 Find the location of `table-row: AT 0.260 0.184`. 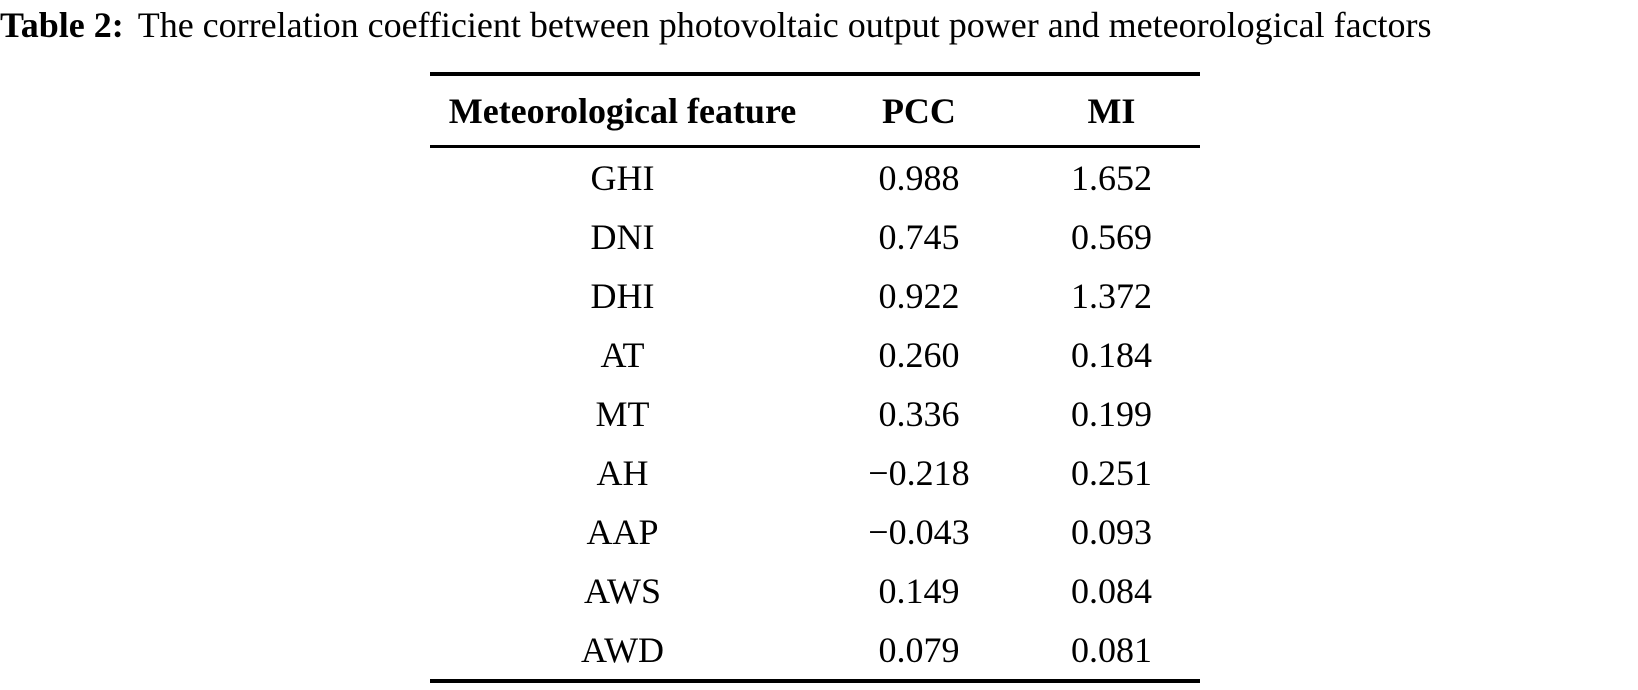

table-row: AT 0.260 0.184 is located at coordinates (815, 354).